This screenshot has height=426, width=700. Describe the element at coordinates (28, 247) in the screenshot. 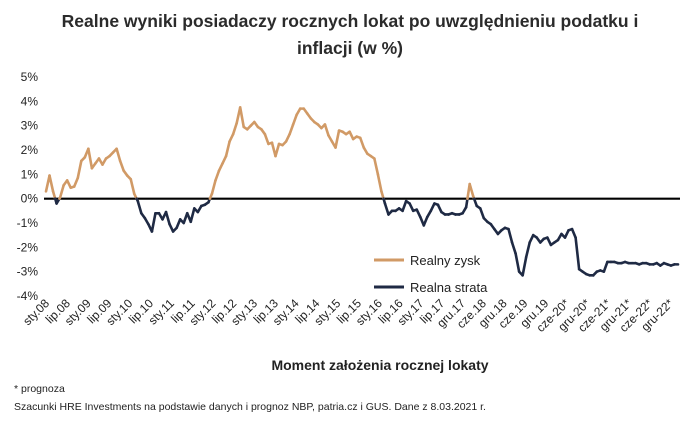

I see `y-tick-label: -2%` at that location.